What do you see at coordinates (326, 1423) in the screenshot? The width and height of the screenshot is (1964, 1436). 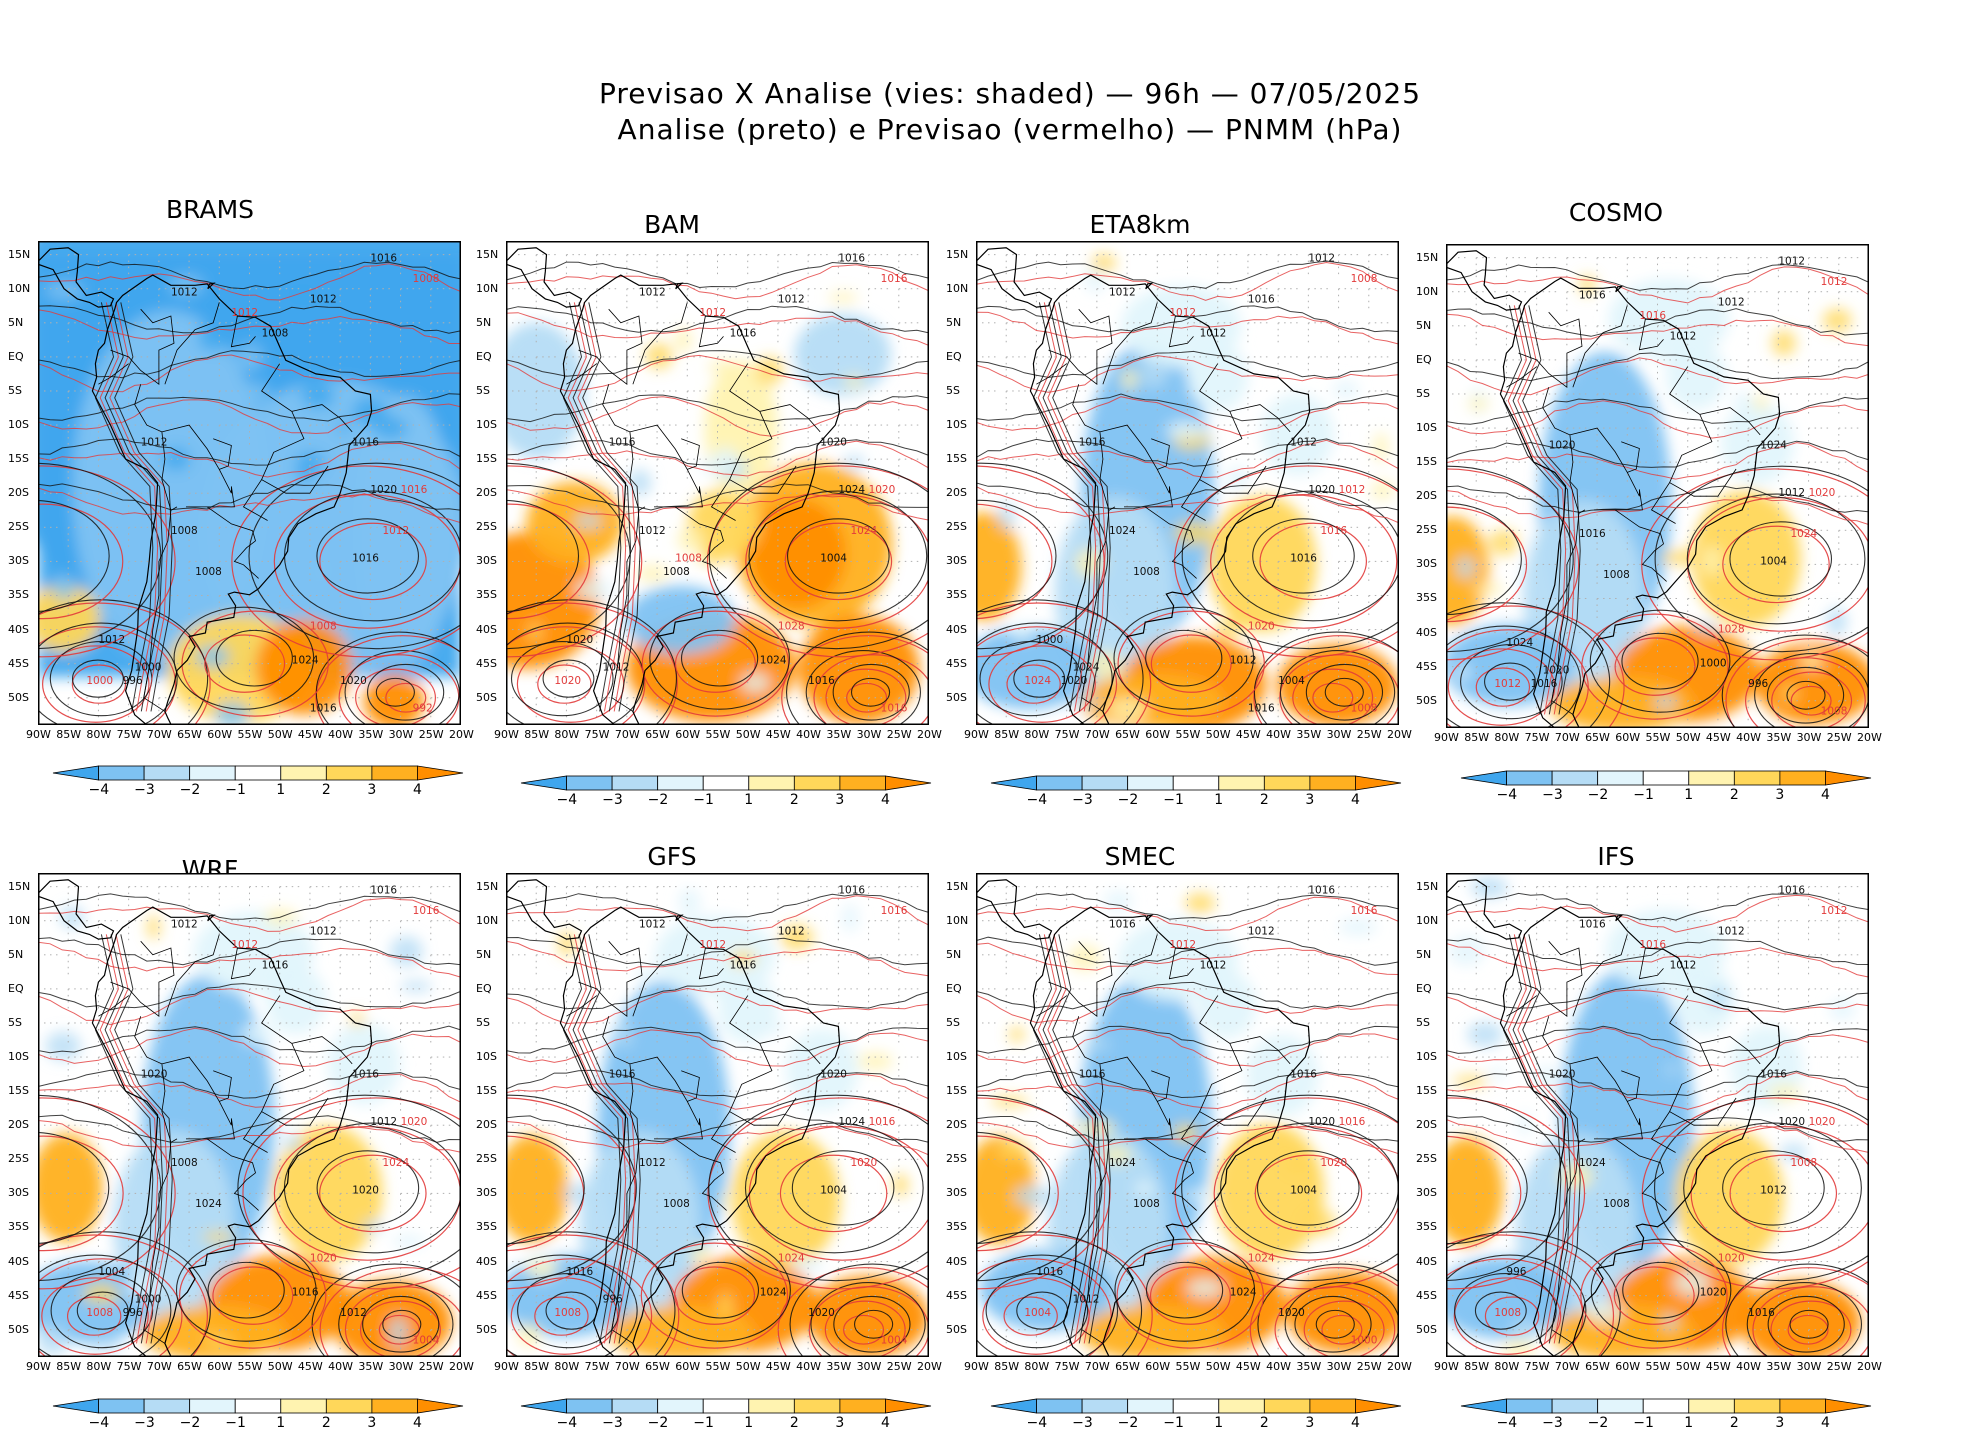 I see `colorbar-label: 2` at bounding box center [326, 1423].